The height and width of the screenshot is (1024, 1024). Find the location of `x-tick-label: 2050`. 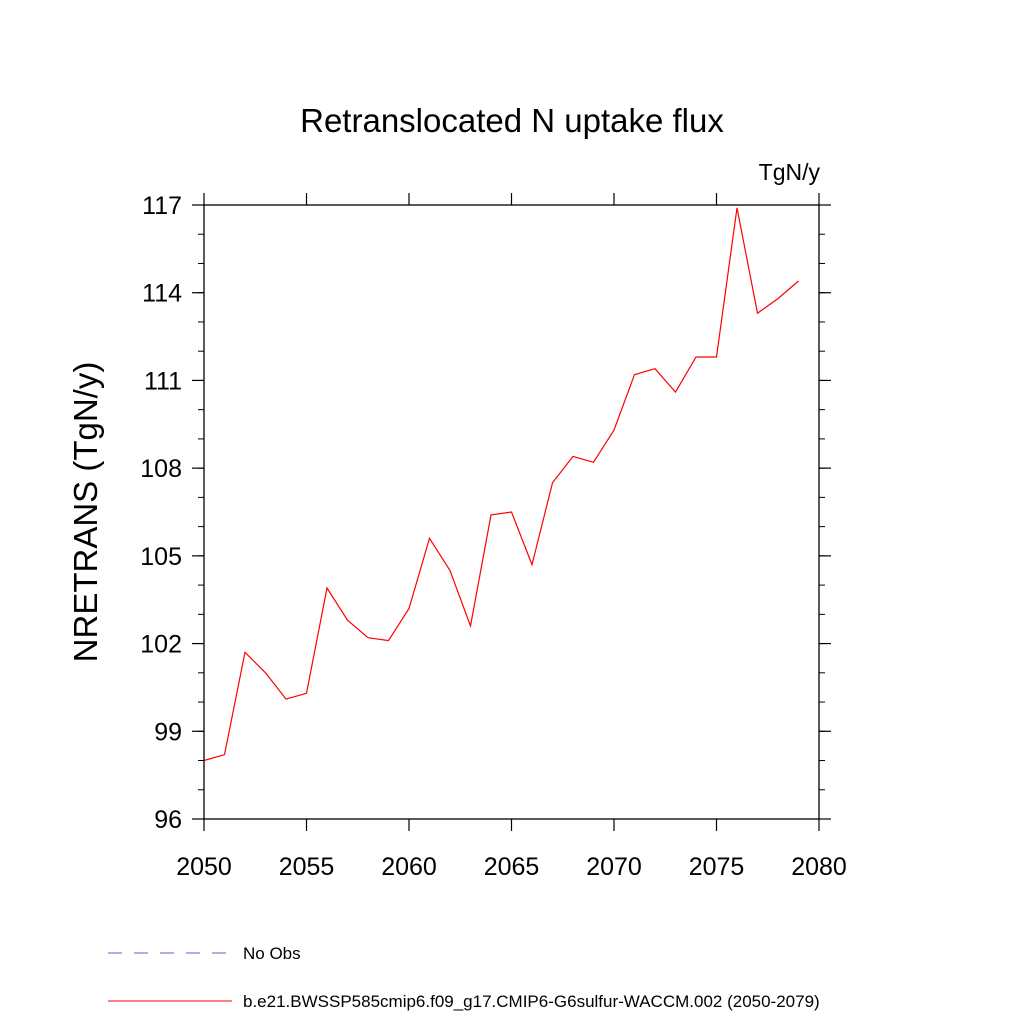

x-tick-label: 2050 is located at coordinates (204, 867).